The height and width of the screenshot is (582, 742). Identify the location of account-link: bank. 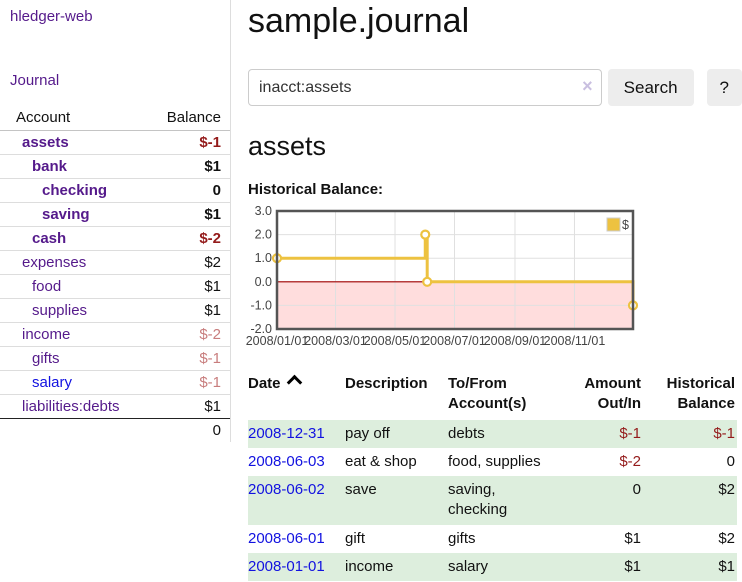
(50, 166).